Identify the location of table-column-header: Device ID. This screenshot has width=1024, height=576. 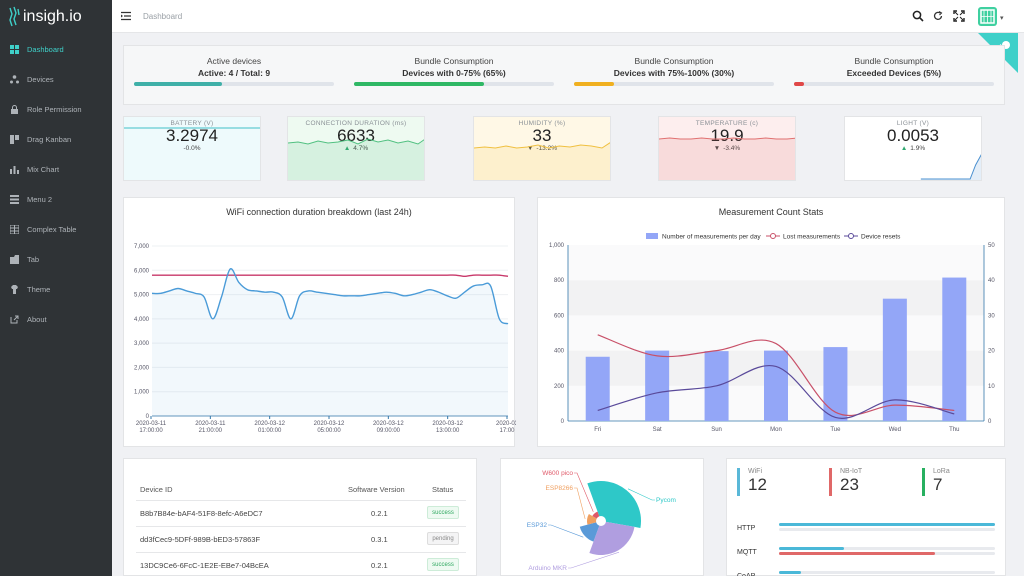
(156, 489).